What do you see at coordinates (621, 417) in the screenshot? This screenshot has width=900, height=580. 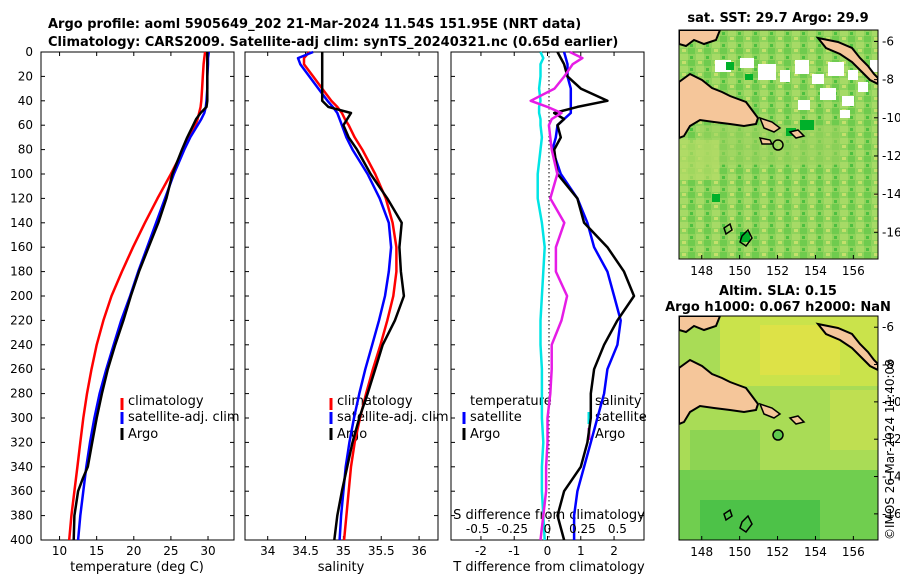 I see `legend-s-satellite: satellite` at bounding box center [621, 417].